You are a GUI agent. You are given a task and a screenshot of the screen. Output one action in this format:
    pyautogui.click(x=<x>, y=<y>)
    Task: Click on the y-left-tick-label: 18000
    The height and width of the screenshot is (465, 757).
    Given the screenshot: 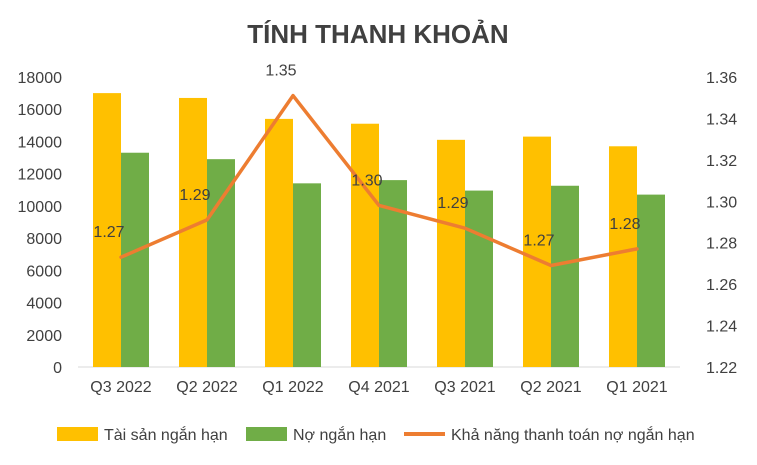 What is the action you would take?
    pyautogui.click(x=40, y=78)
    